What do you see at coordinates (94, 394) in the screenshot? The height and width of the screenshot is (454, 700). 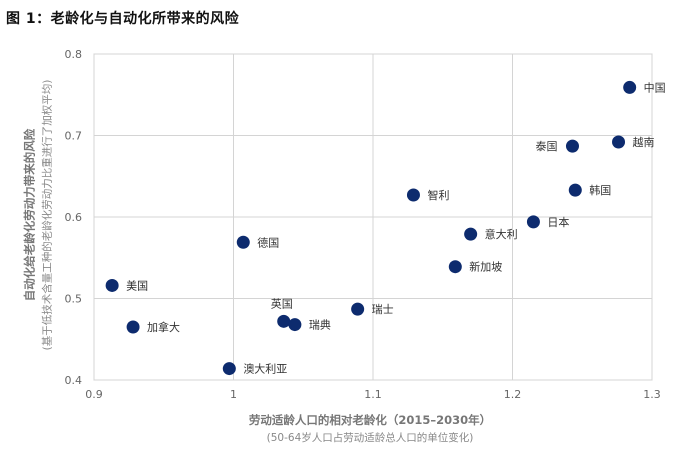 I see `x-tick-label: 0.9` at bounding box center [94, 394].